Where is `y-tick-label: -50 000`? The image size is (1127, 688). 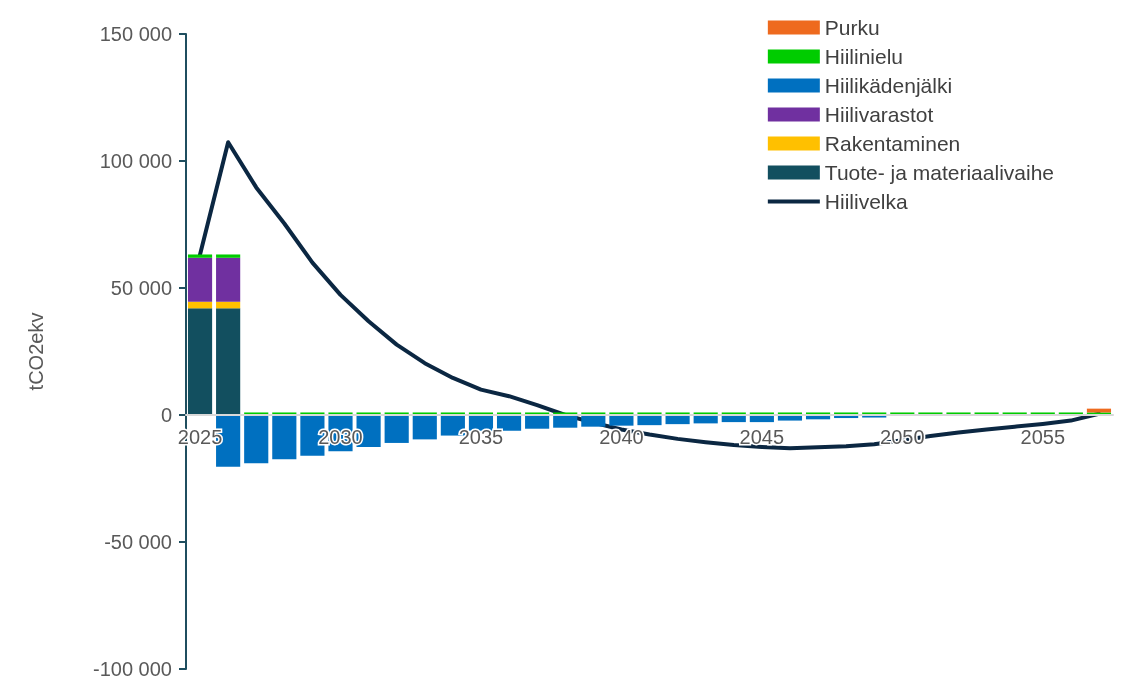 y-tick-label: -50 000 is located at coordinates (138, 542).